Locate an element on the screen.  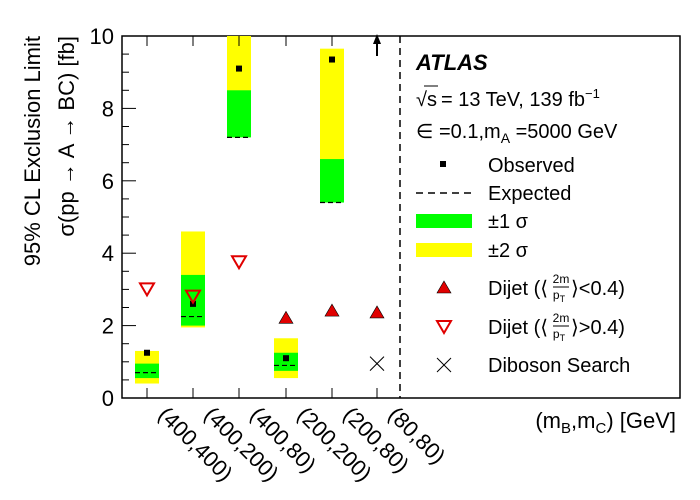
y-axis-label-line1: 95% CL Exclusion Limit is located at coordinates (32, 151).